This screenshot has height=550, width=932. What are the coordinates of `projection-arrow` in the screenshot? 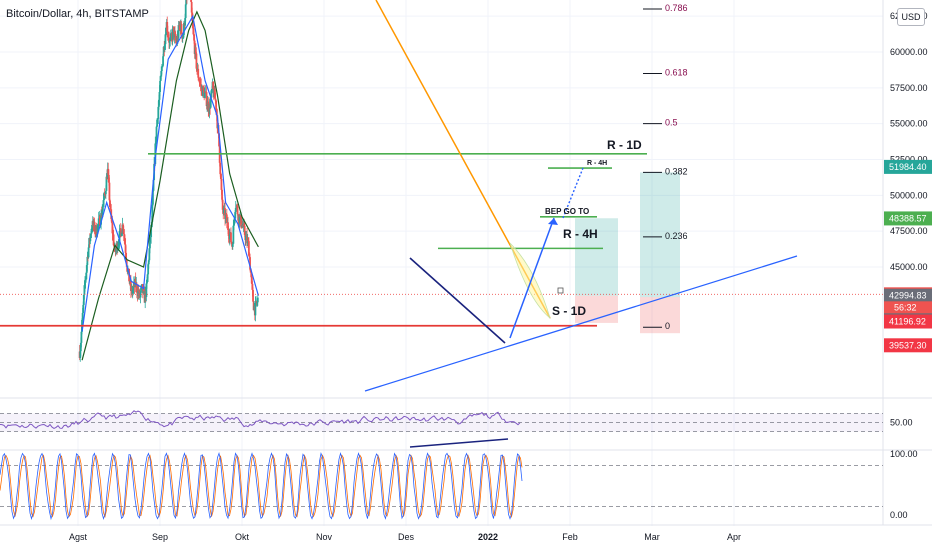 It's located at (532, 278).